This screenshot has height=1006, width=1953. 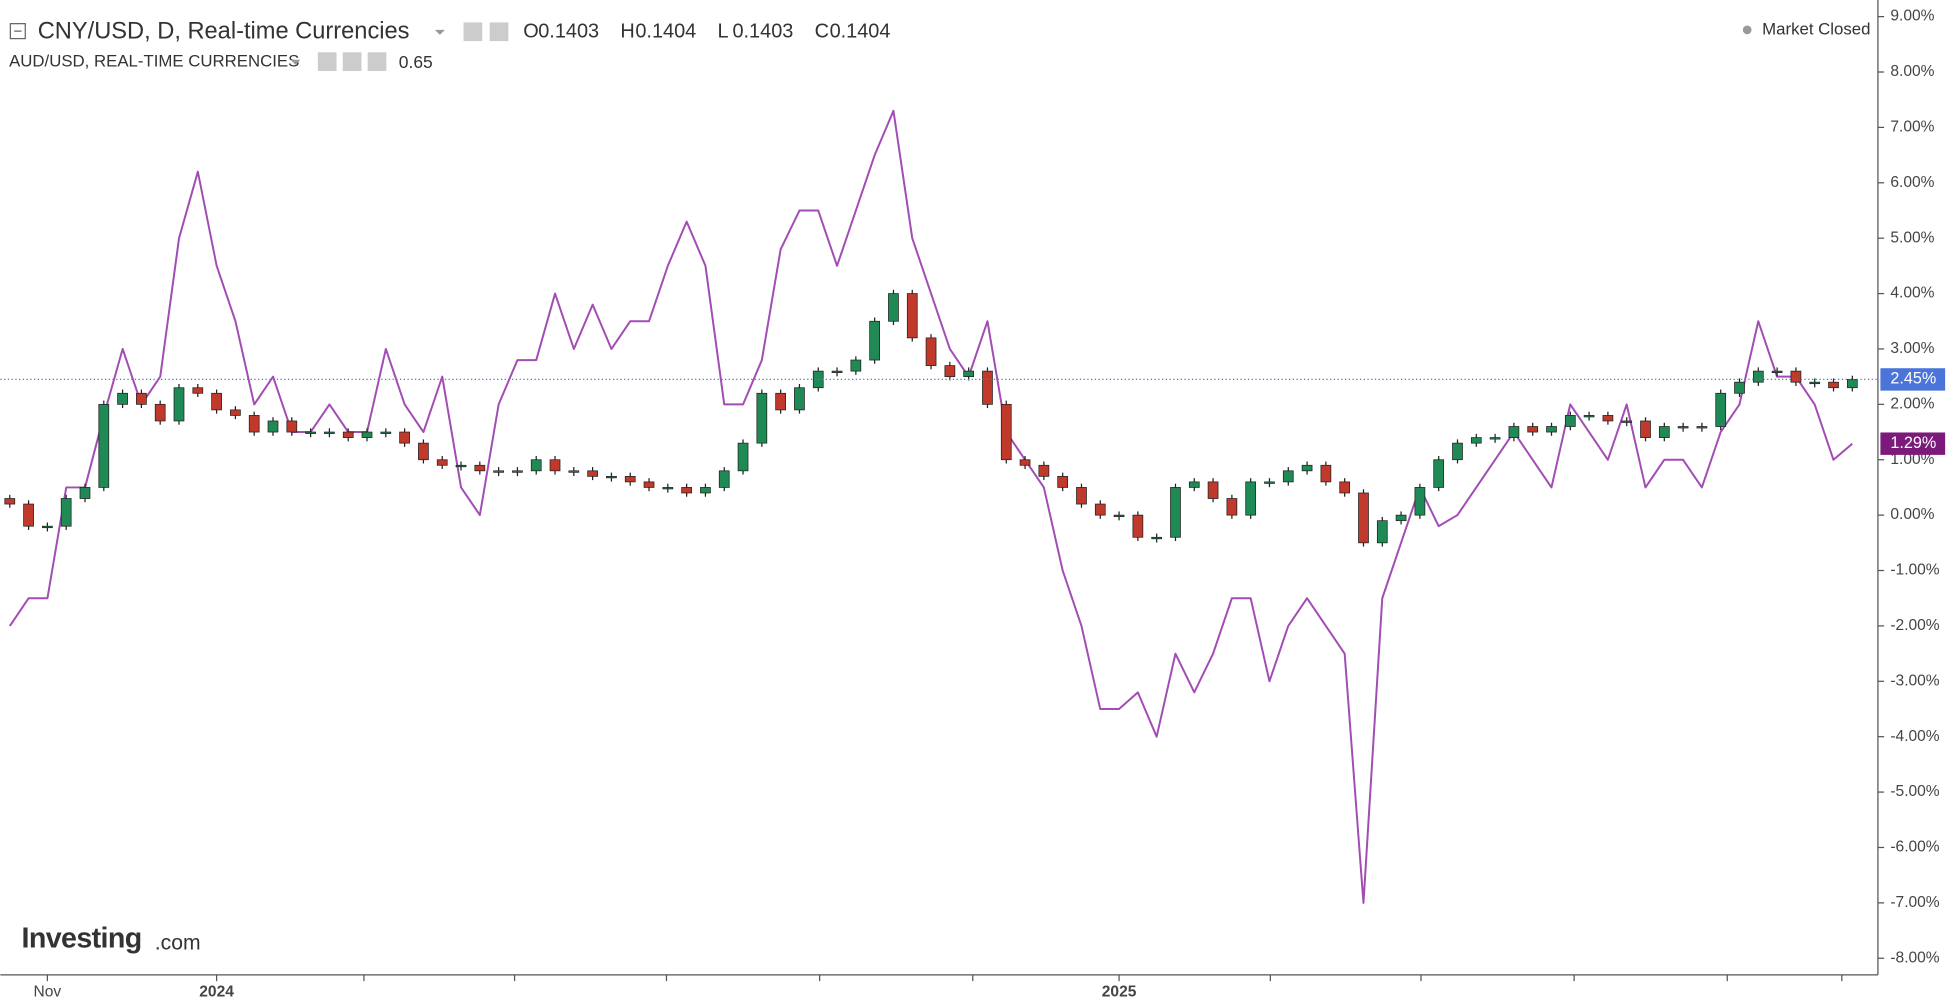 What do you see at coordinates (154, 61) in the screenshot?
I see `overlay-series-title: AUD/USD, REAL-TIME CURRENCIES` at bounding box center [154, 61].